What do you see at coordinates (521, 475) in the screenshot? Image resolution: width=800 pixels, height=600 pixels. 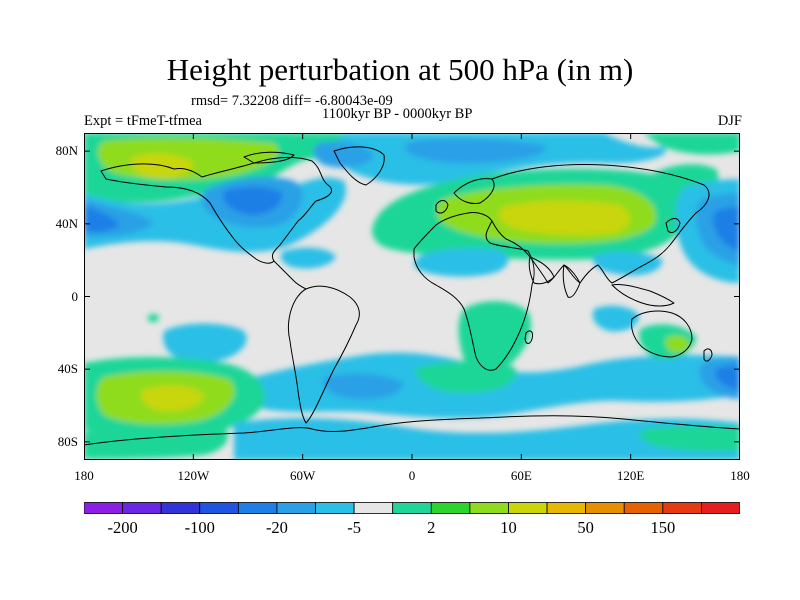 I see `lon-tick-label: 60E` at bounding box center [521, 475].